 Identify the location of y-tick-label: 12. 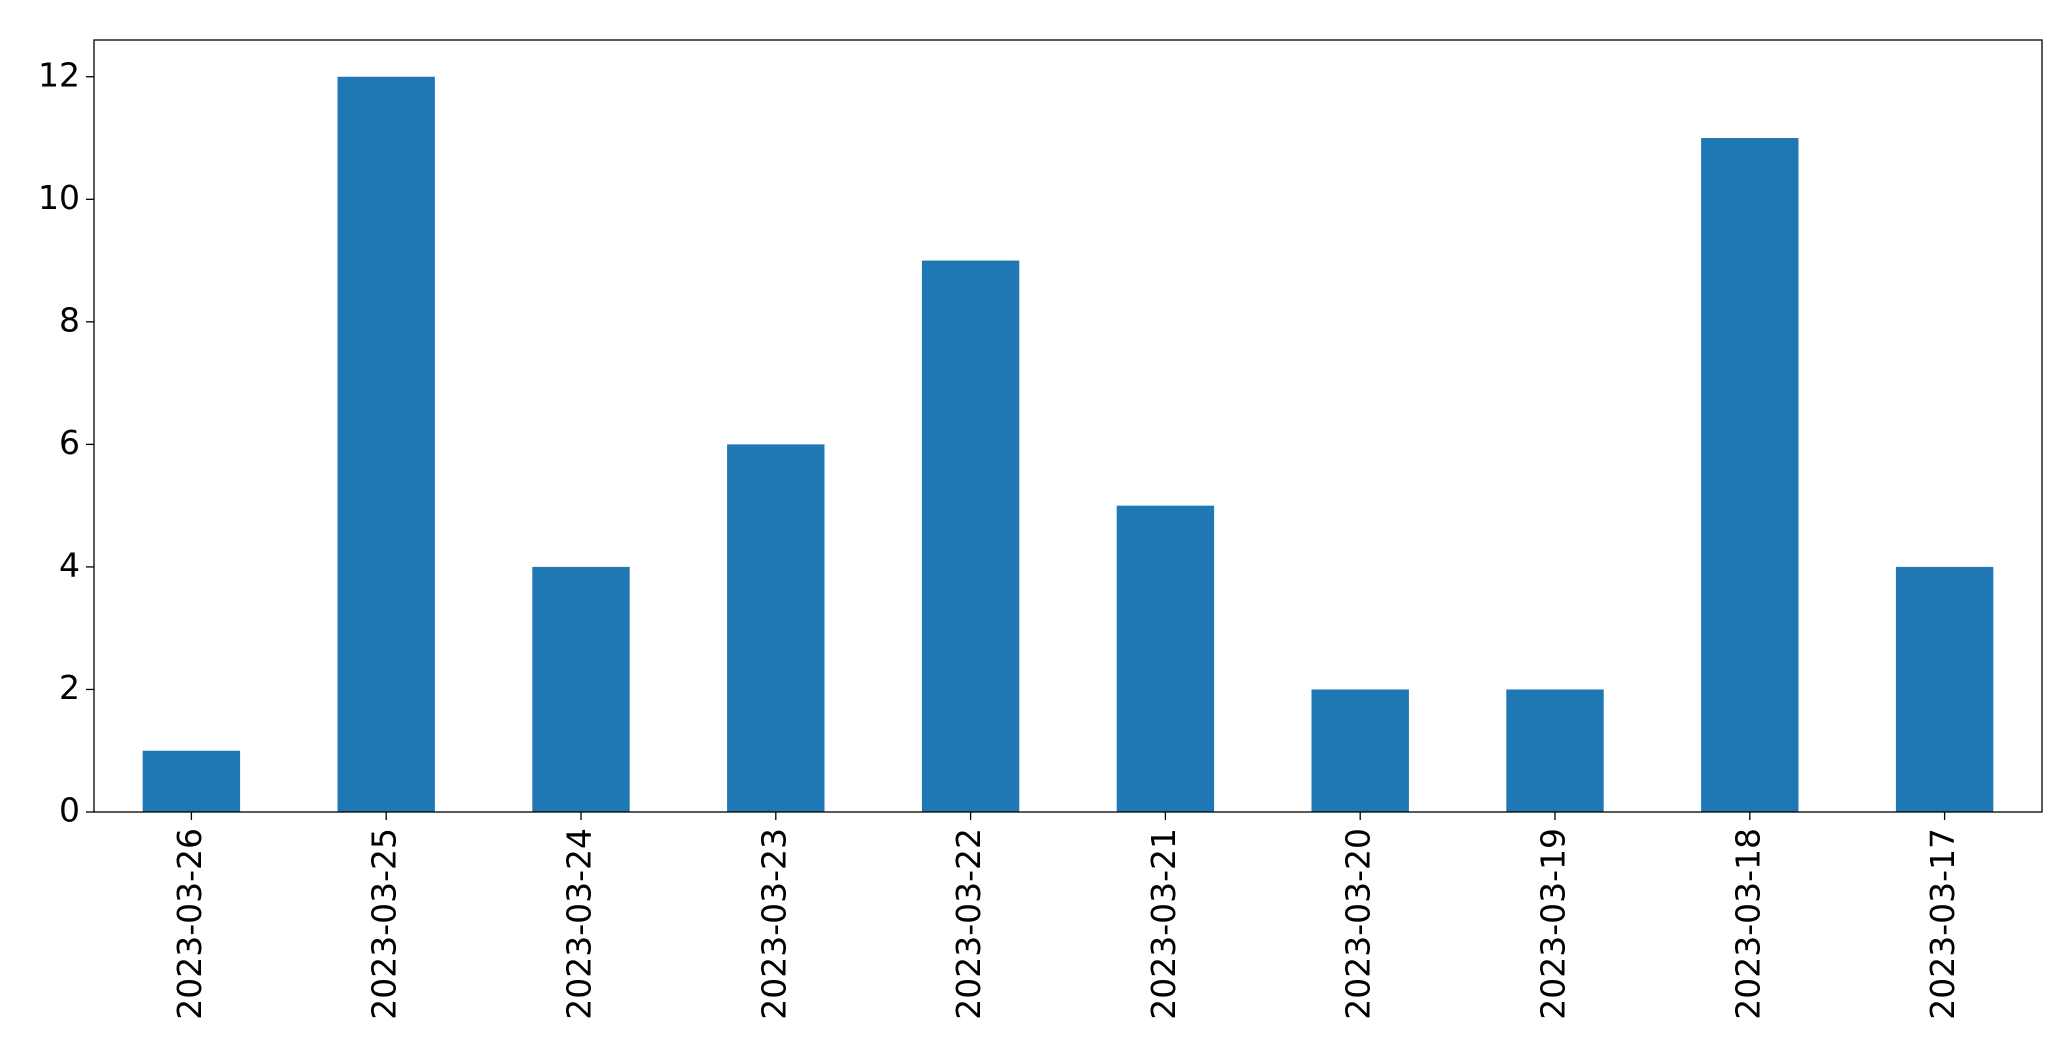
(59, 74).